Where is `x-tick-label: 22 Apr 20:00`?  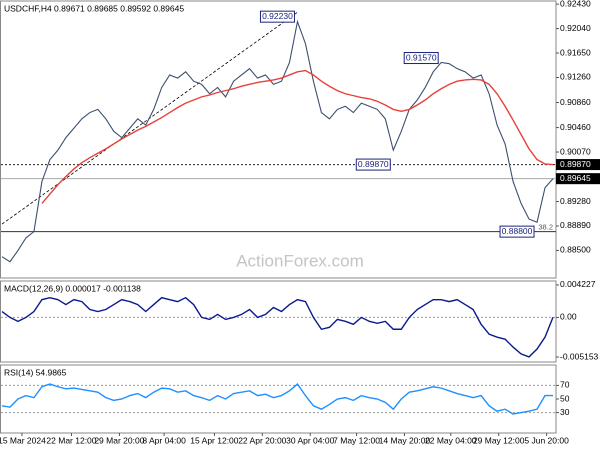 x-tick-label: 22 Apr 20:00 is located at coordinates (262, 440).